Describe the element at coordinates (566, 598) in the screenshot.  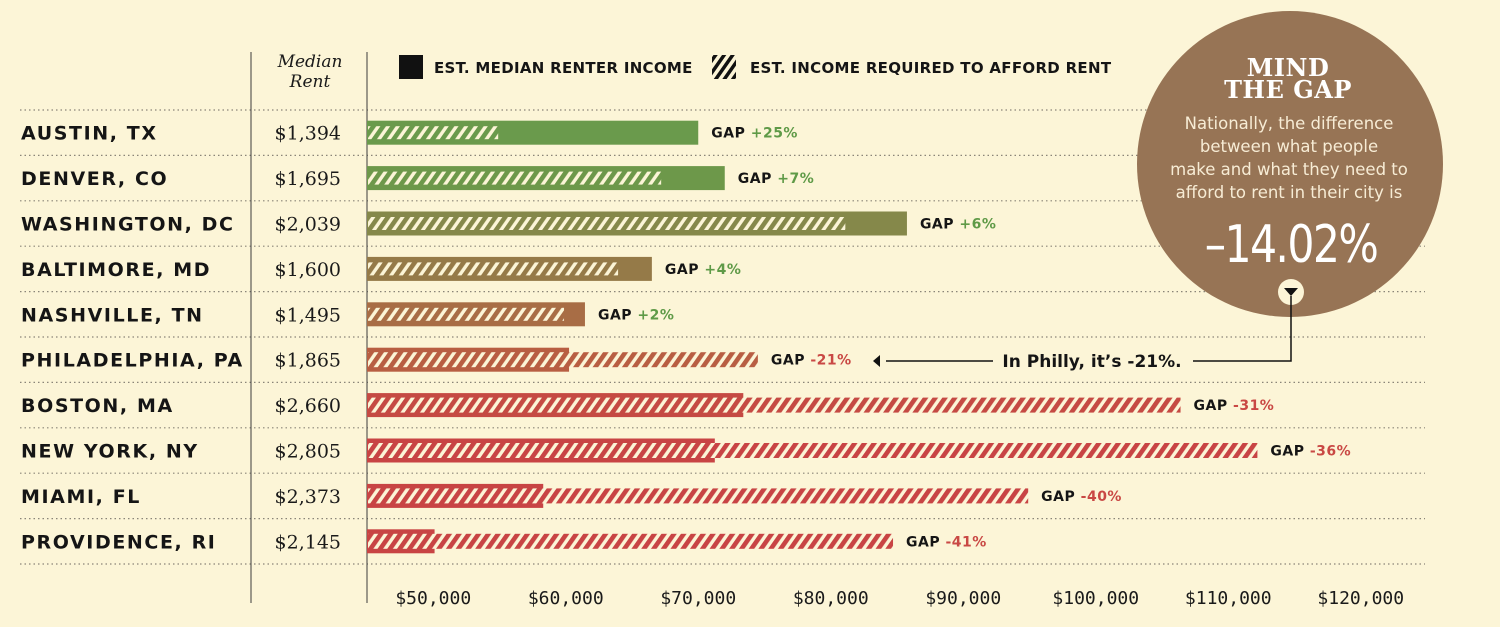
I see `x-tick-label: $60,000` at that location.